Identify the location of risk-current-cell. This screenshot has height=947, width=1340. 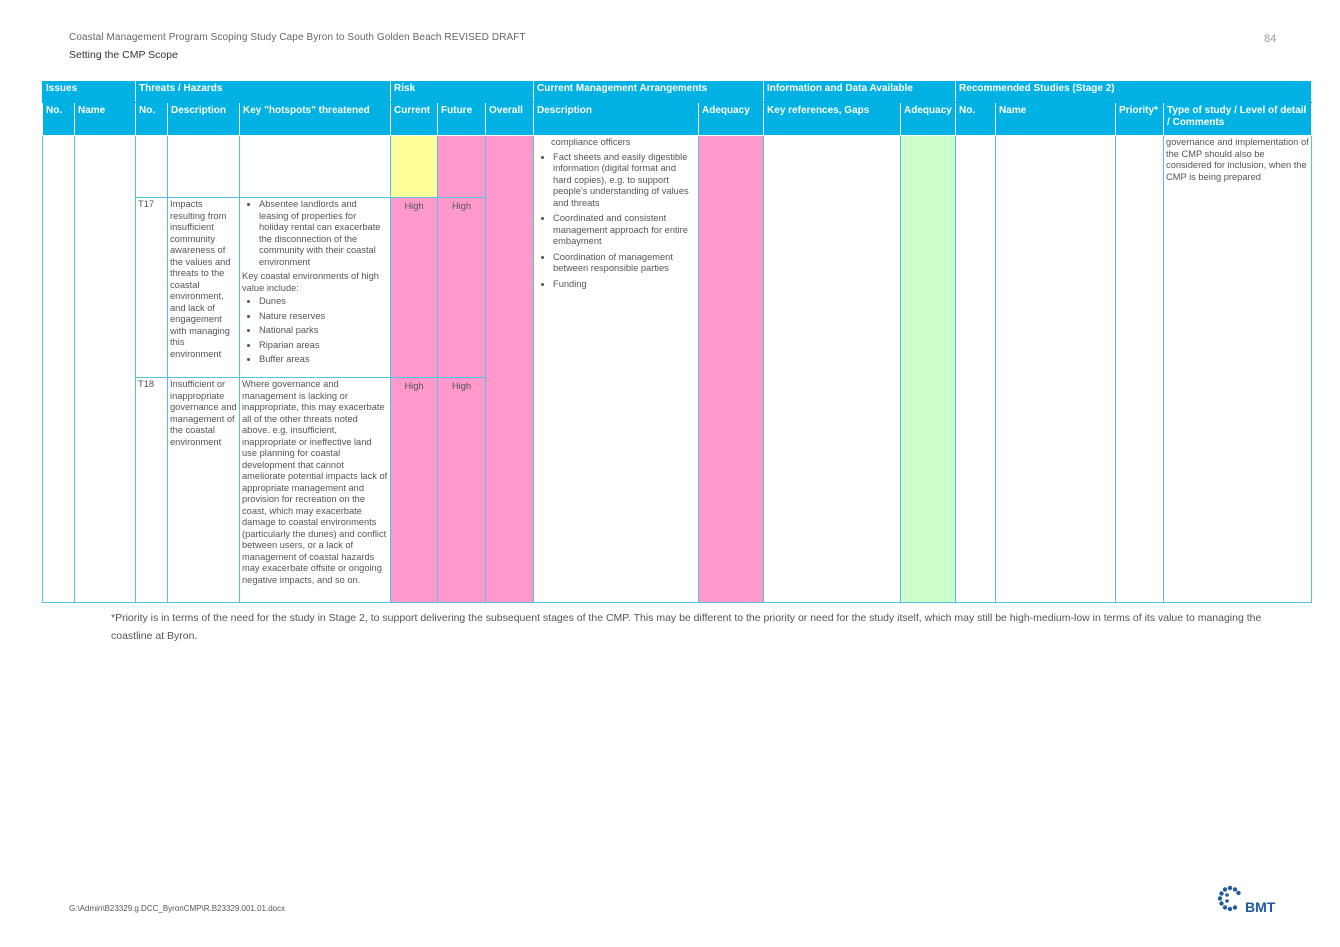
(414, 166).